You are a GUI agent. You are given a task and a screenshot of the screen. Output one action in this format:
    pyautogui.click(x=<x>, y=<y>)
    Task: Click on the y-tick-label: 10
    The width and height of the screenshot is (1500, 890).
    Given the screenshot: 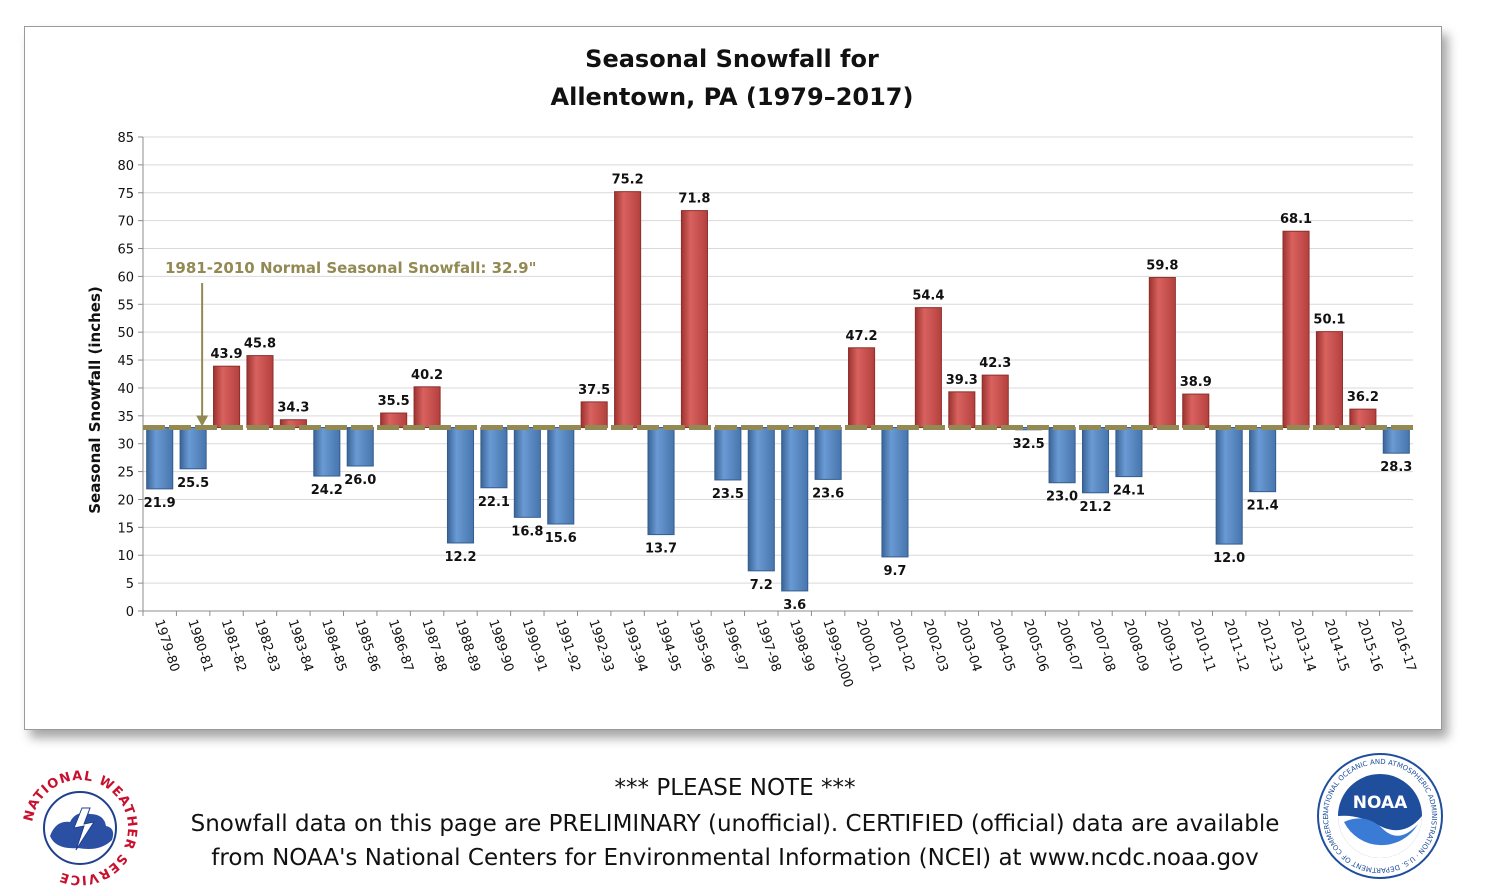 What is the action you would take?
    pyautogui.click(x=125, y=556)
    